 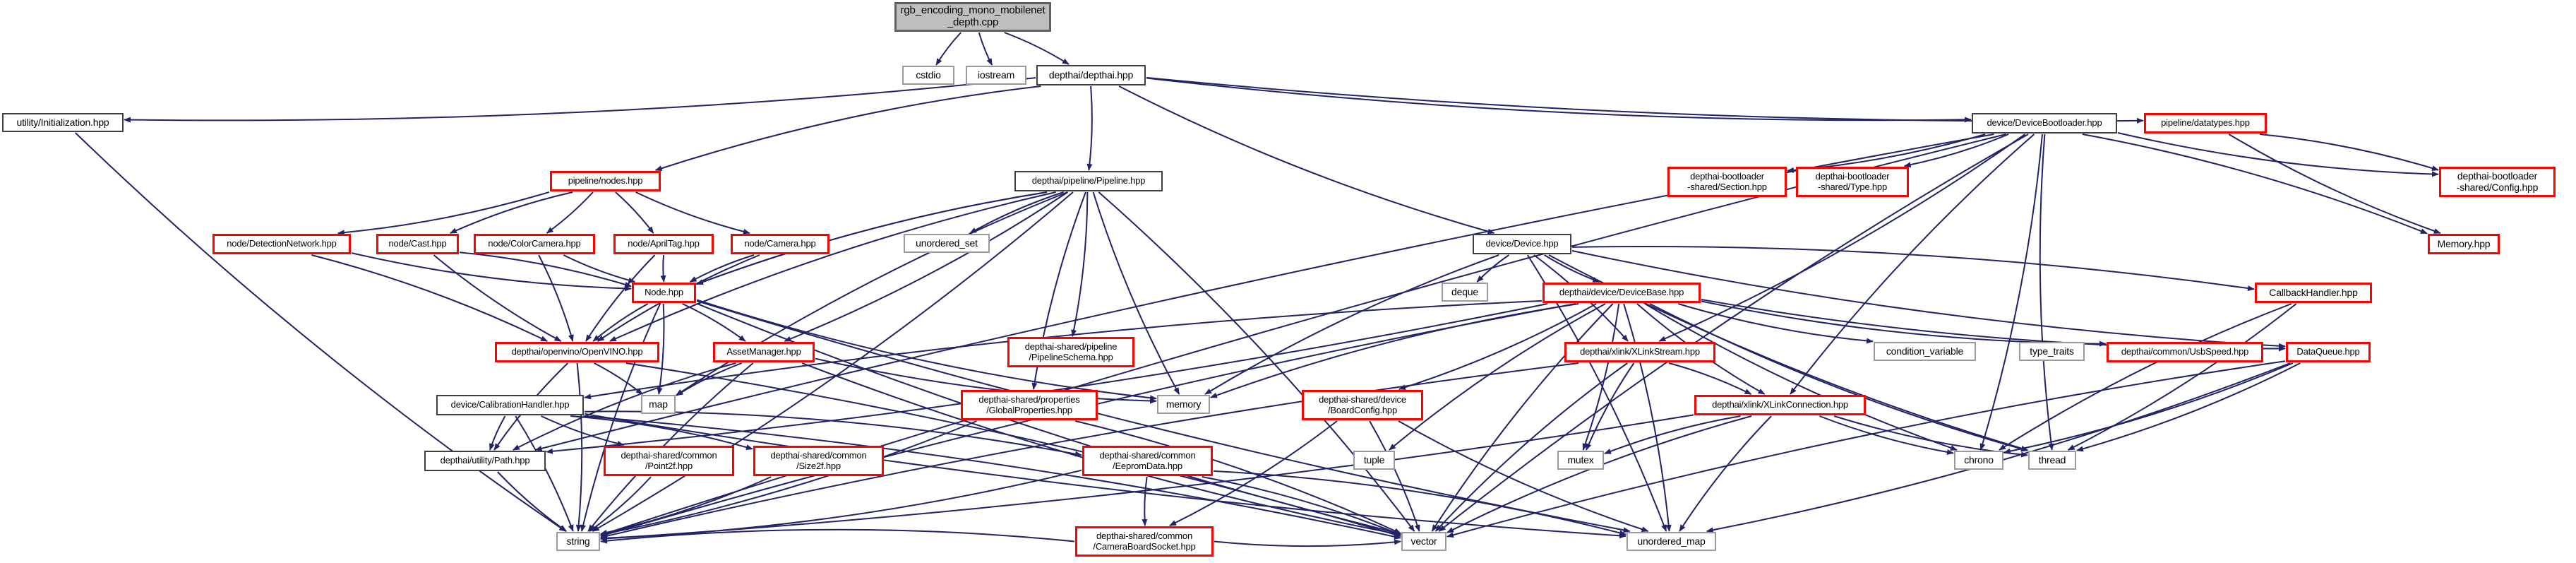 I want to click on graph-node-datatypes: pipeline/datatypes.hpp, so click(x=2205, y=123).